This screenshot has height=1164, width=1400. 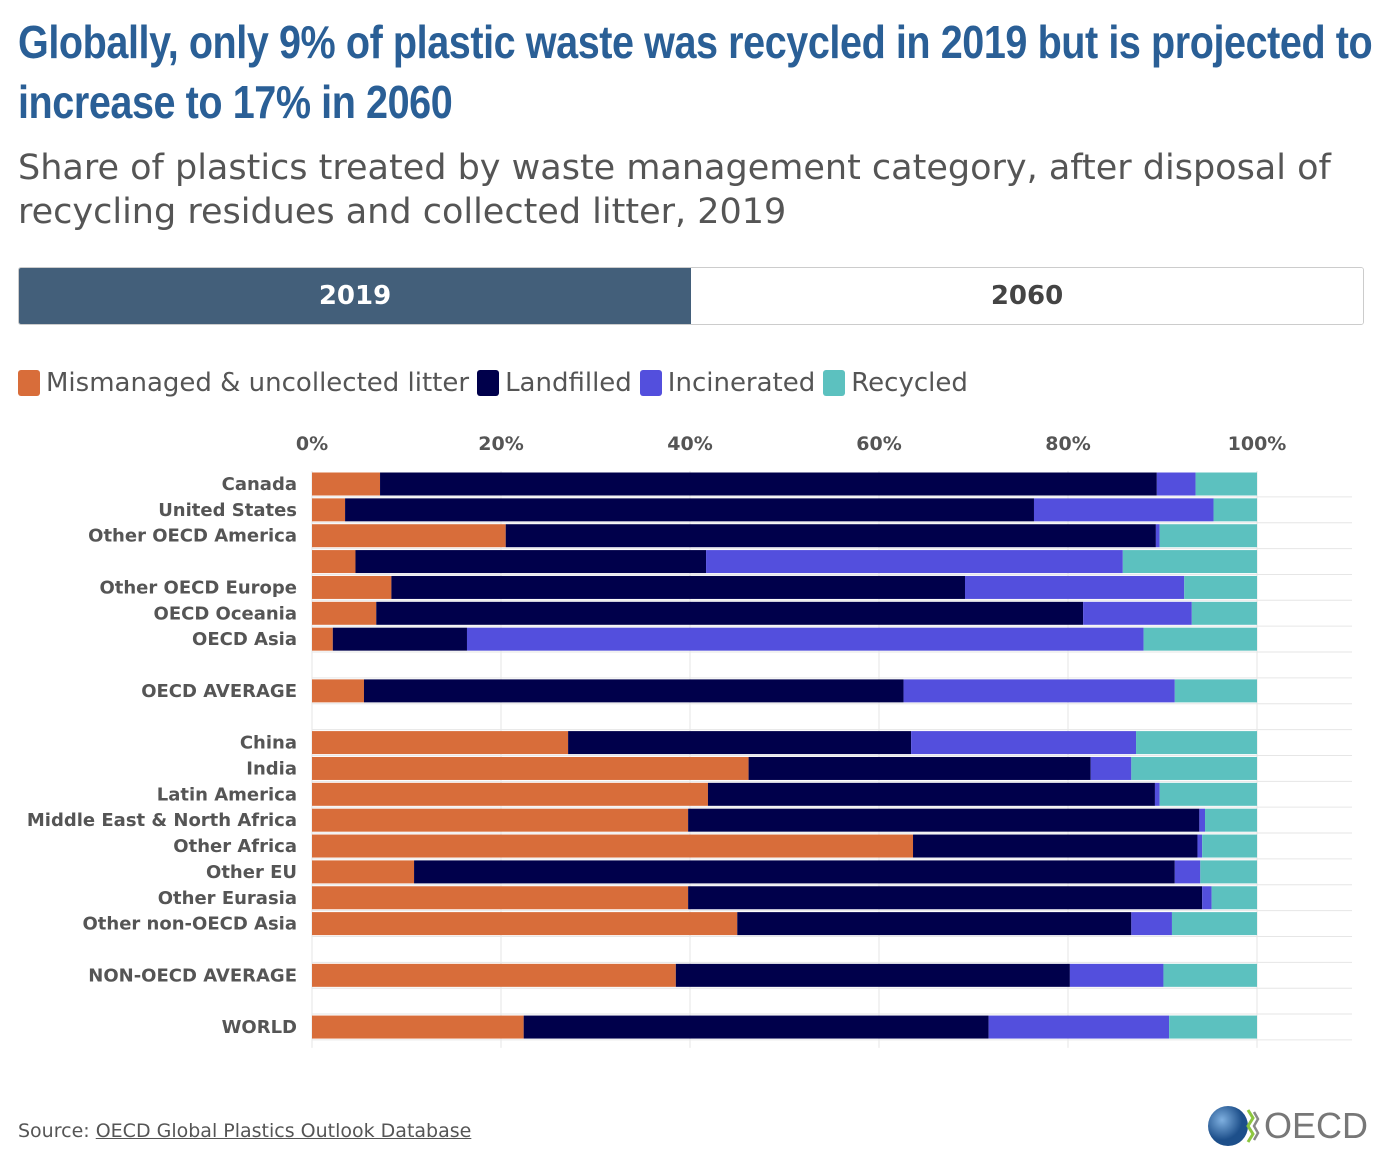 I want to click on row-label: Latin America, so click(x=227, y=794).